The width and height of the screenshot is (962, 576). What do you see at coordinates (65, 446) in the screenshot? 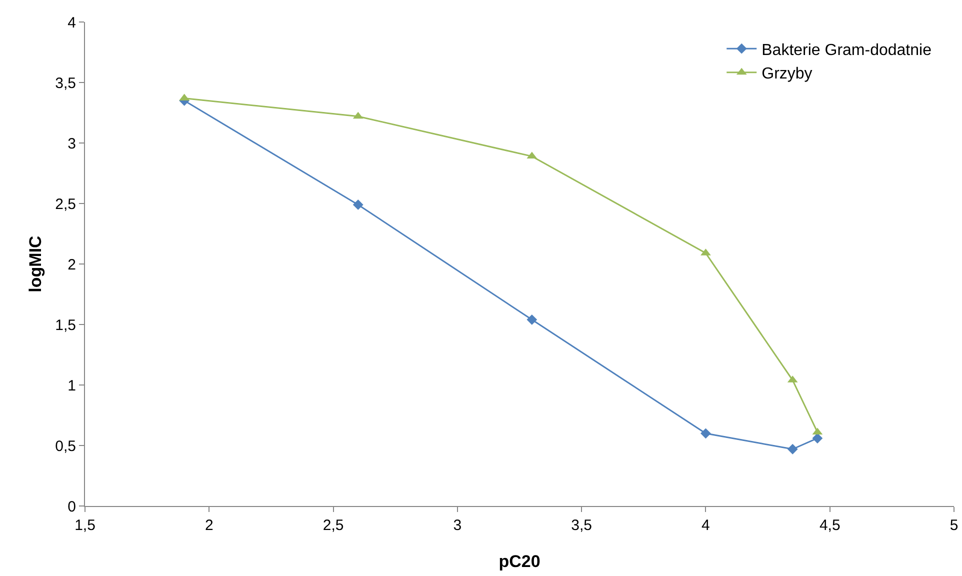
I see `y-tick-label: 0,5` at bounding box center [65, 446].